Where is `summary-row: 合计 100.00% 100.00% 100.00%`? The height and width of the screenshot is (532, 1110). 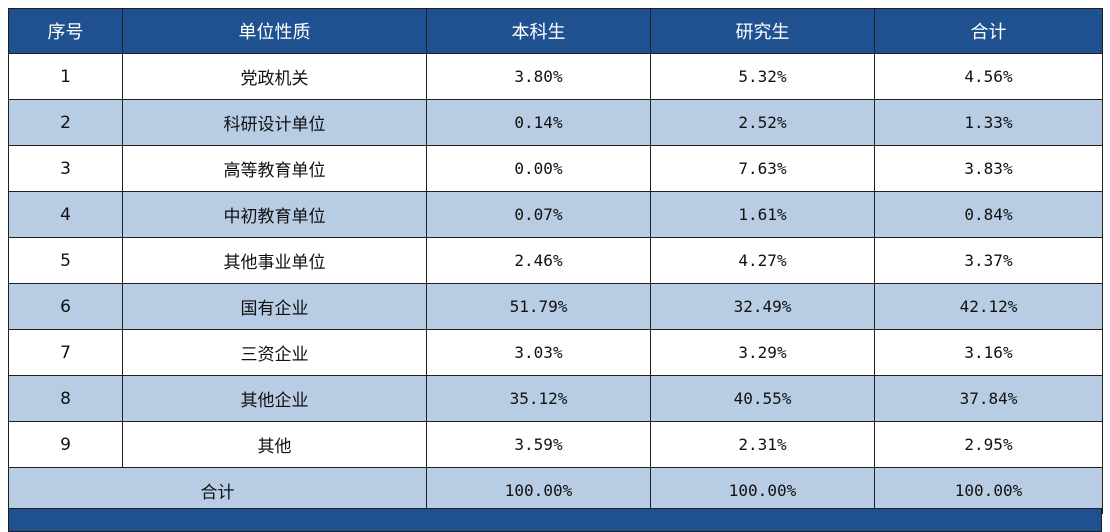 summary-row: 合计 100.00% 100.00% 100.00% is located at coordinates (555, 490).